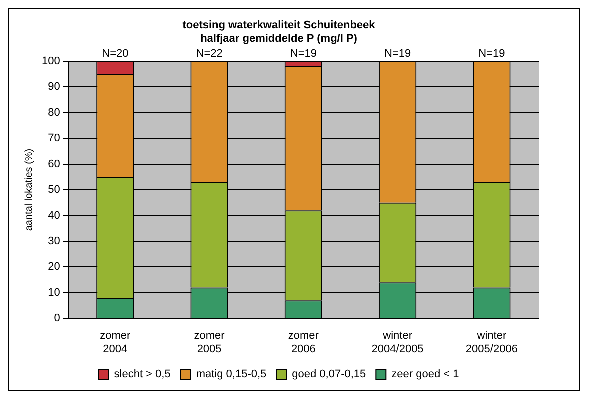 The image size is (590, 401). Describe the element at coordinates (54, 241) in the screenshot. I see `y-tick-label: 30` at that location.